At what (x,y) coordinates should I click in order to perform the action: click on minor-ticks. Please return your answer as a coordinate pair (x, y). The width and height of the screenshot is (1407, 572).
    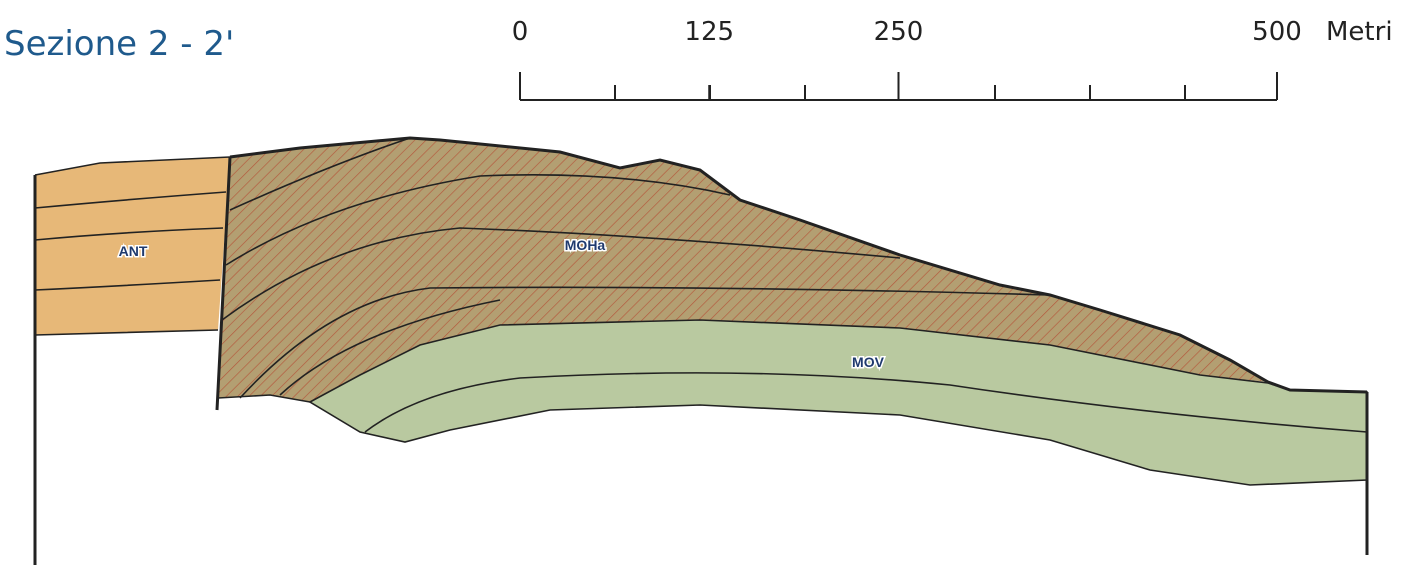
    Looking at the image, I should click on (900, 92).